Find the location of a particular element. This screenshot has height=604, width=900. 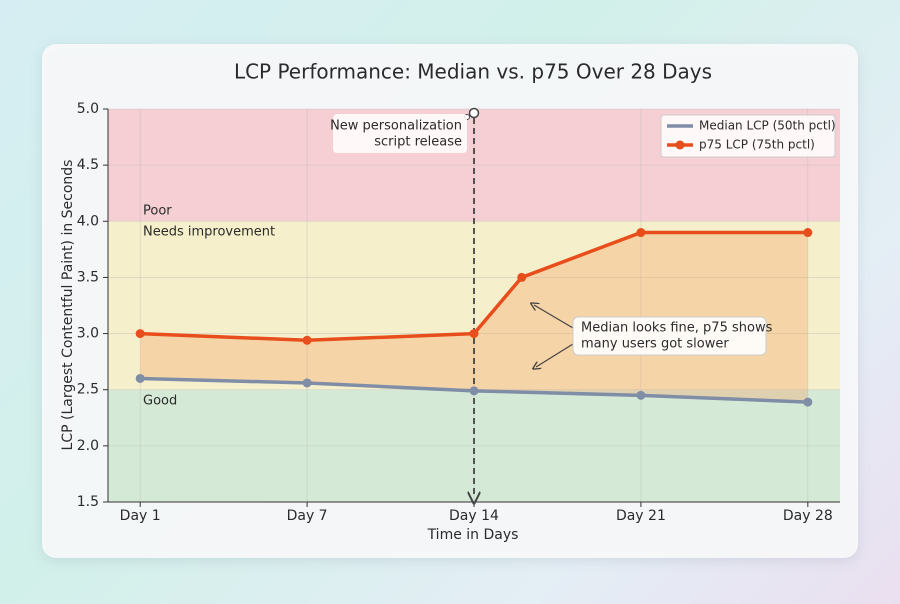

x-axis-label: Time in Days is located at coordinates (473, 535).